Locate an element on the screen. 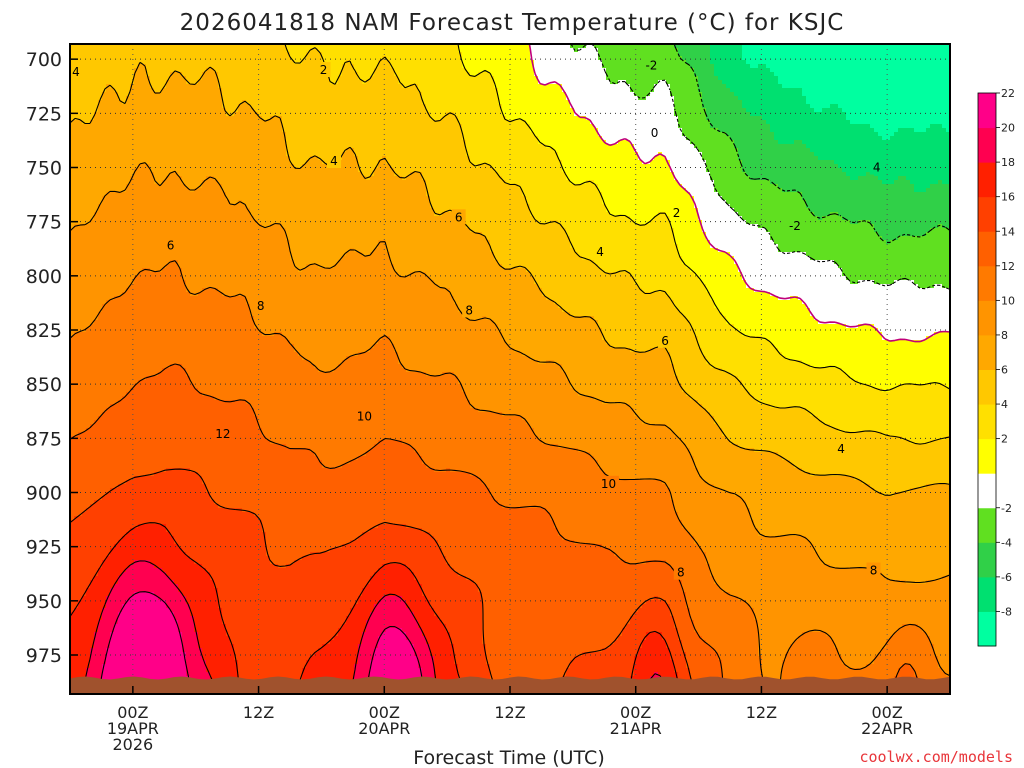  colorbar-label: 2 is located at coordinates (1004, 439).